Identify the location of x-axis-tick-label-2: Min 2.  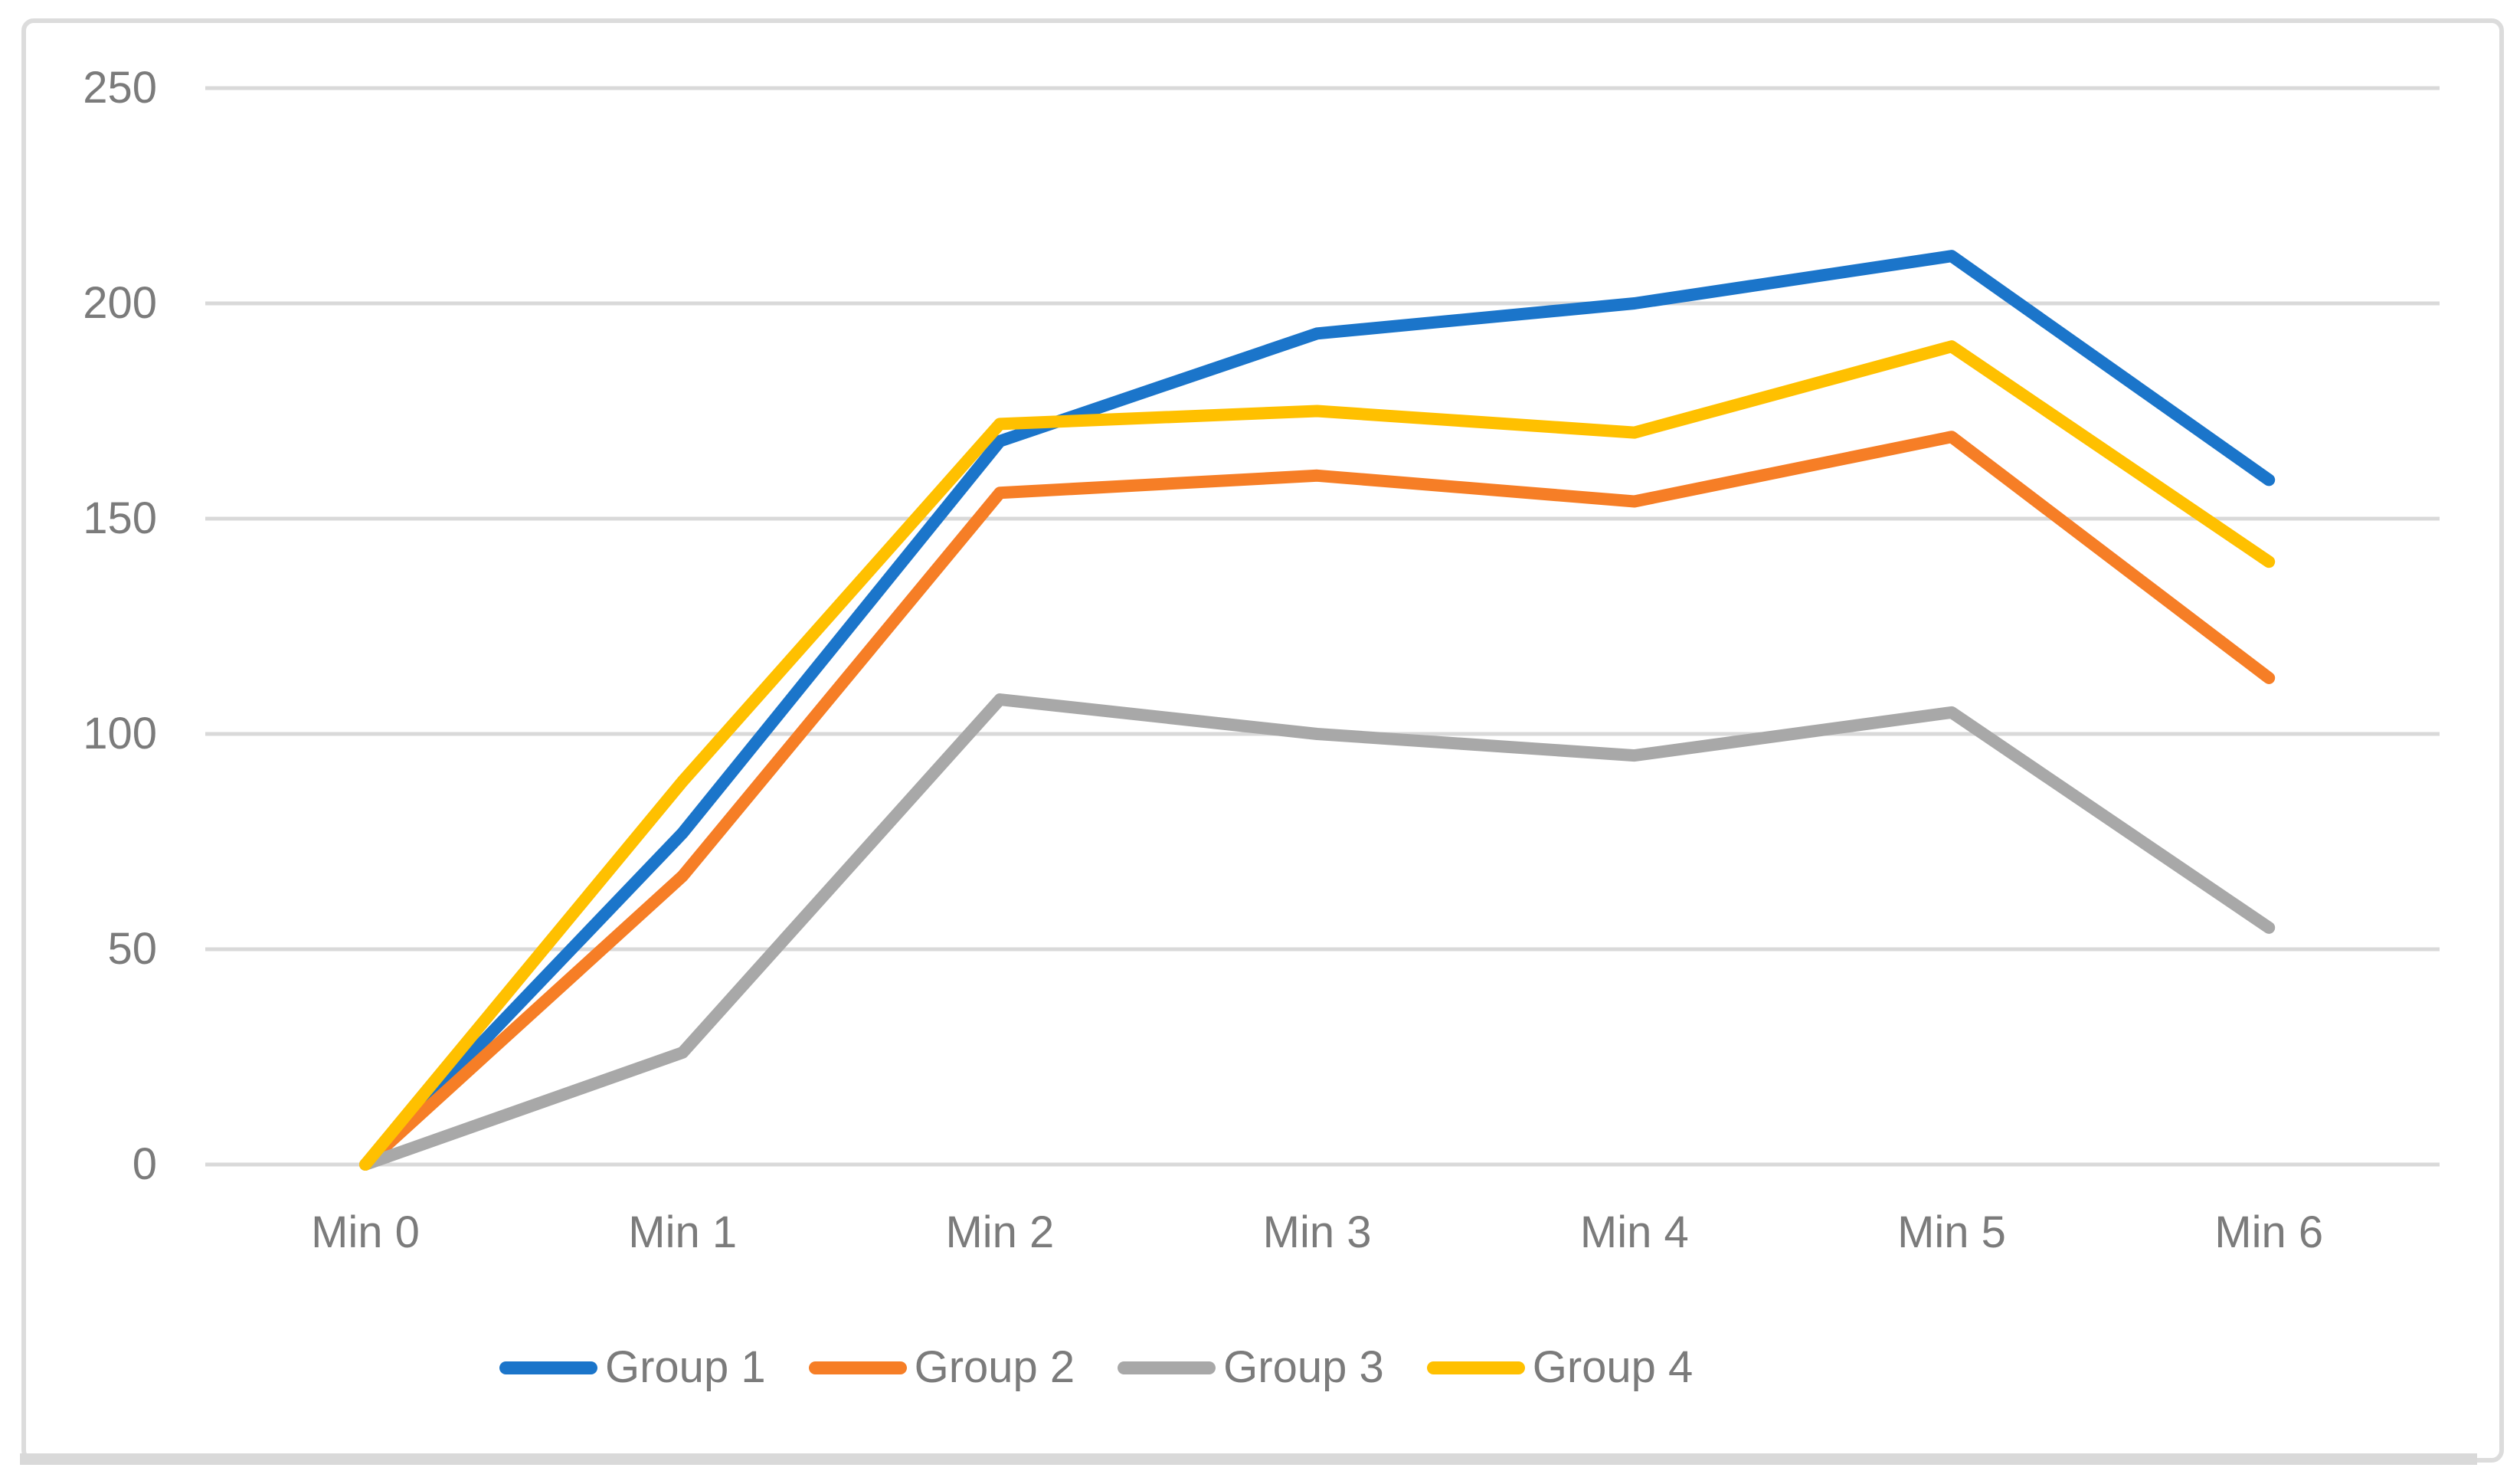
(1000, 1232).